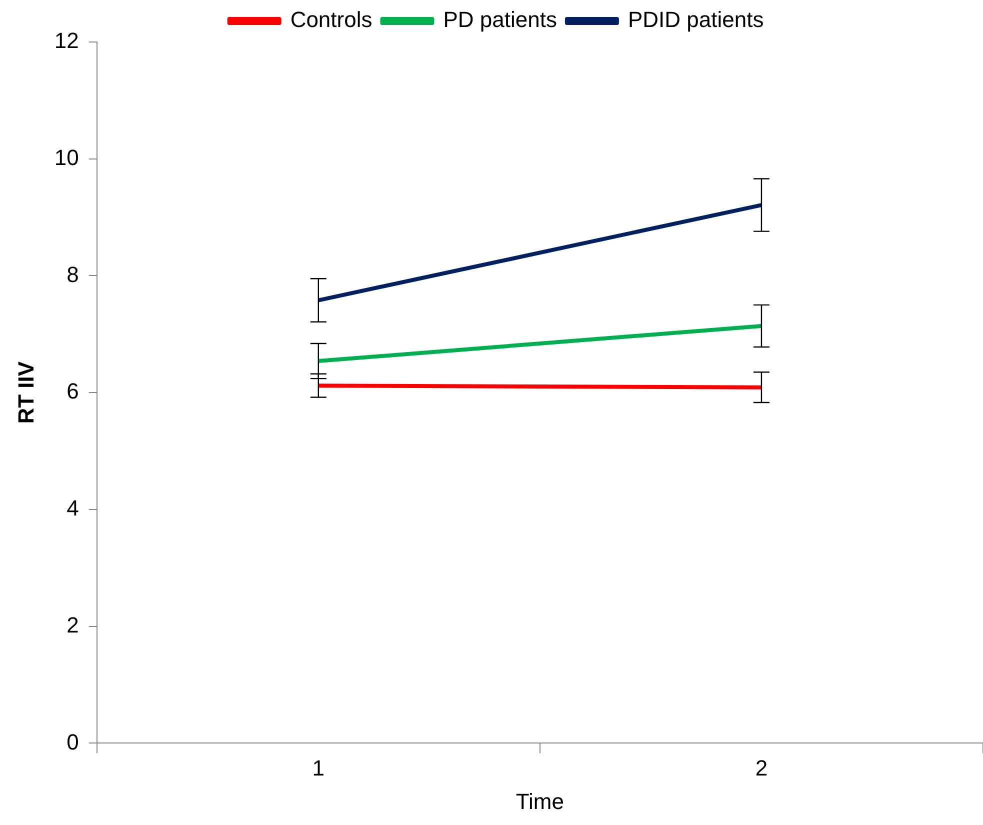 This screenshot has width=983, height=825. Describe the element at coordinates (72, 508) in the screenshot. I see `y-tick-label: 4` at that location.